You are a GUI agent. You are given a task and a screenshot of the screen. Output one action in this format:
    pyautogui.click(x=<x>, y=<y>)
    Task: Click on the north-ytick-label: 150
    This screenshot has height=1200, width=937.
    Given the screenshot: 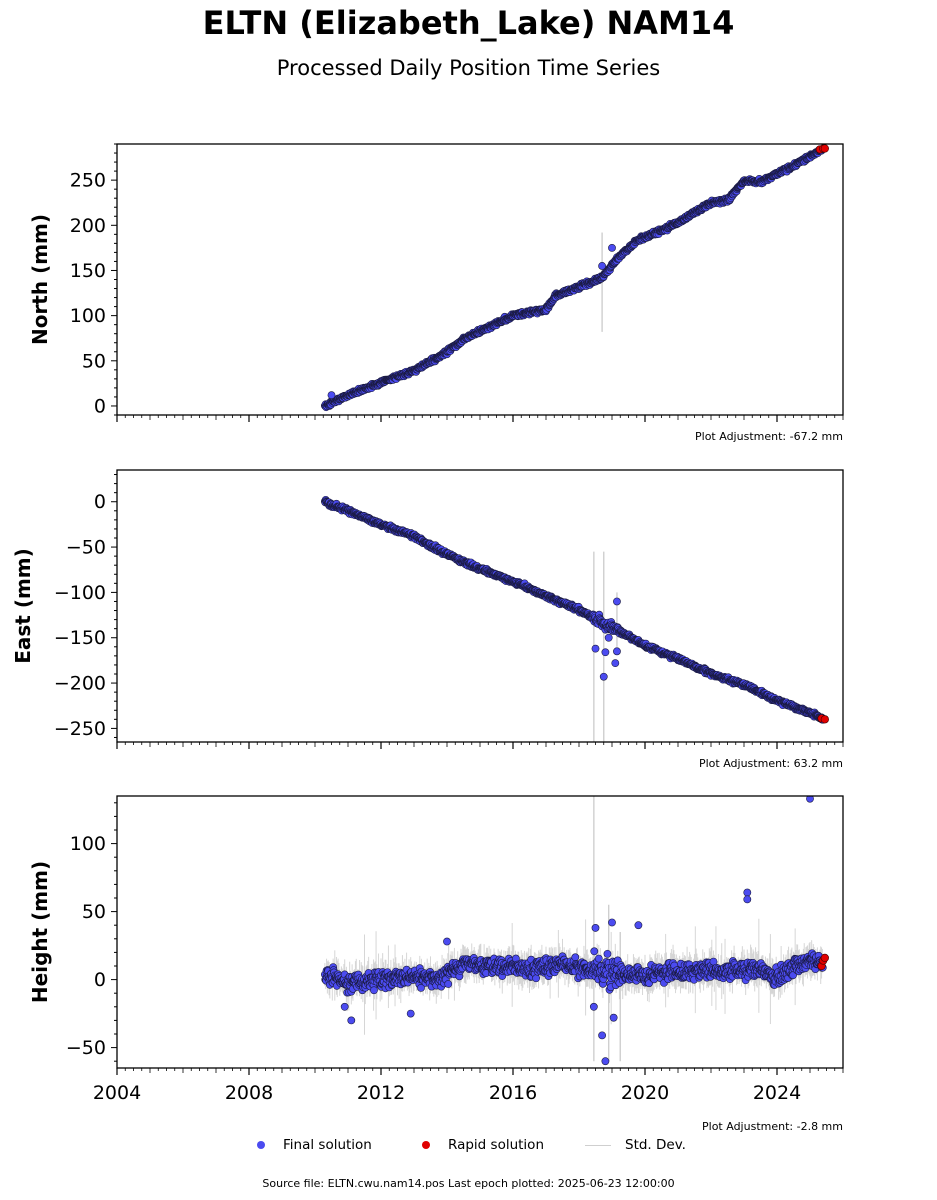 What is the action you would take?
    pyautogui.click(x=88, y=271)
    